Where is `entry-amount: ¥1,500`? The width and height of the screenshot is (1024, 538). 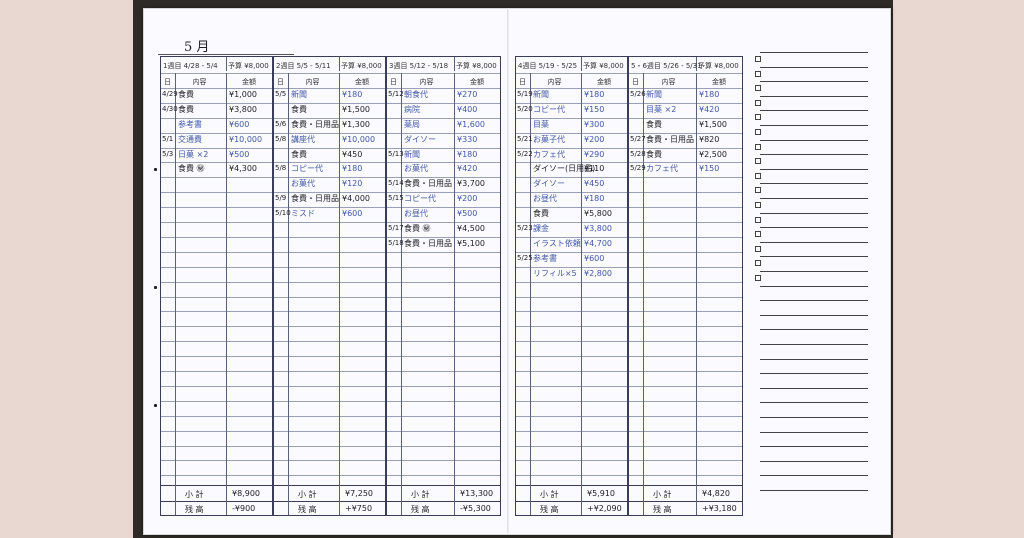 entry-amount: ¥1,500 is located at coordinates (356, 109).